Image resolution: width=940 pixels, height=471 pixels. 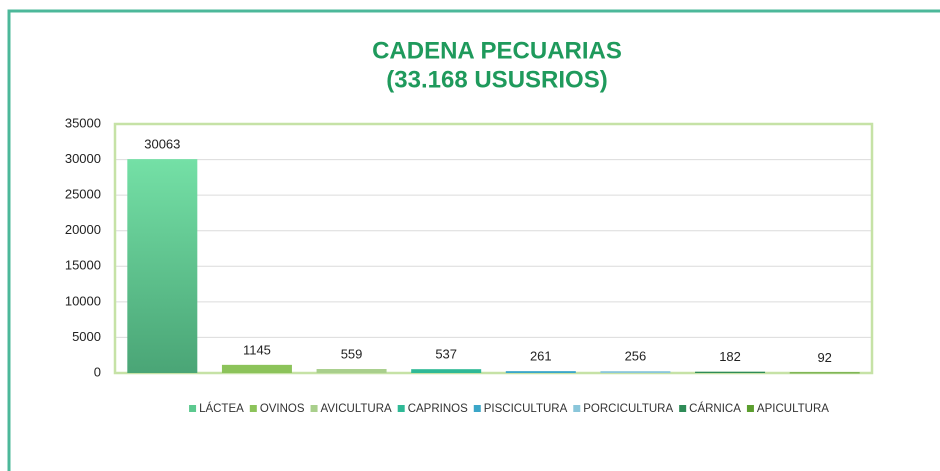 I want to click on y-tick-label: 20000, so click(x=83, y=229).